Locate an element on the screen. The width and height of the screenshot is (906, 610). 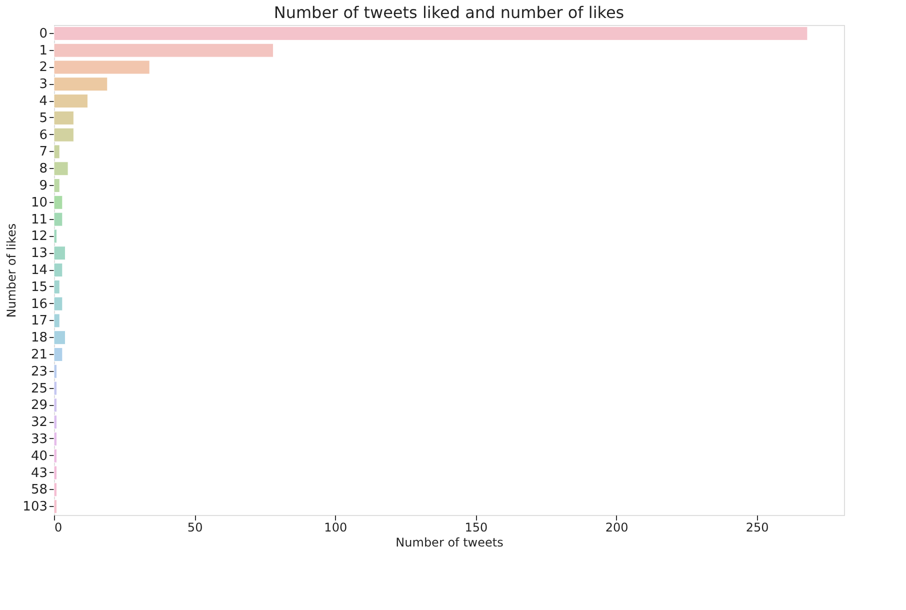
y-tick-label: 18 is located at coordinates (39, 338).